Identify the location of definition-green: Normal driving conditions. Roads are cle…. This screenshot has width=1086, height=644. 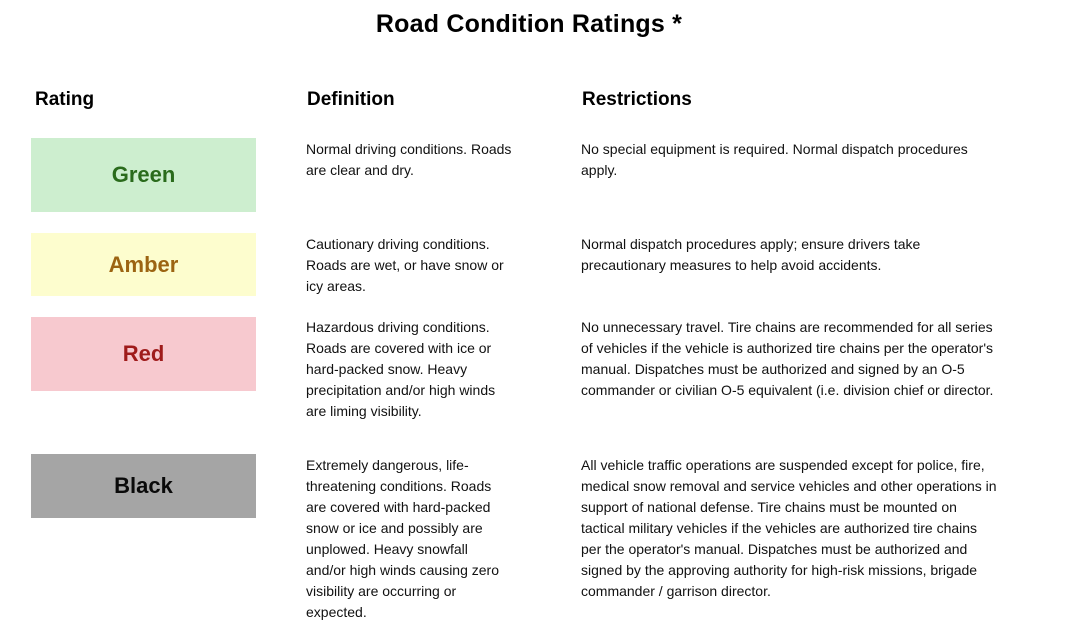
(409, 159).